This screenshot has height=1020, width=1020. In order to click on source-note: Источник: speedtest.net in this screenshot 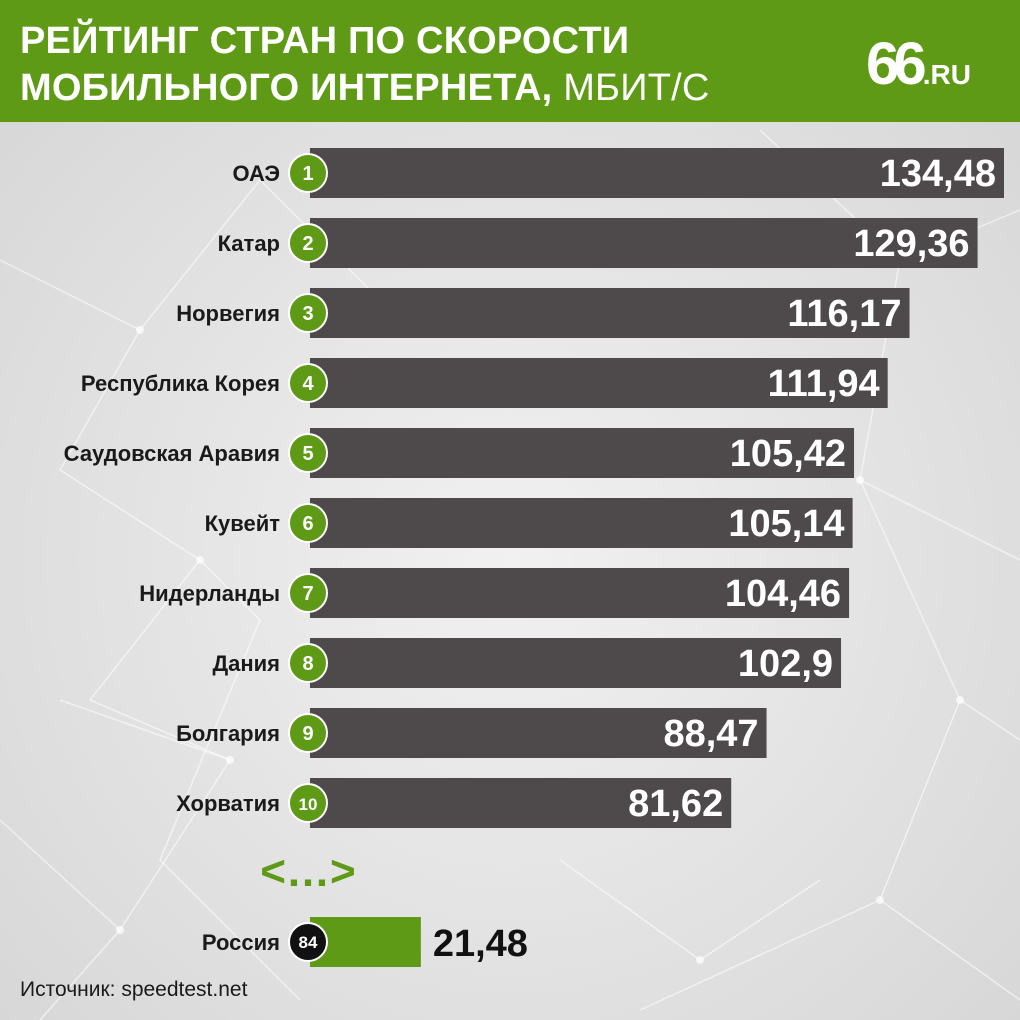, I will do `click(134, 989)`.